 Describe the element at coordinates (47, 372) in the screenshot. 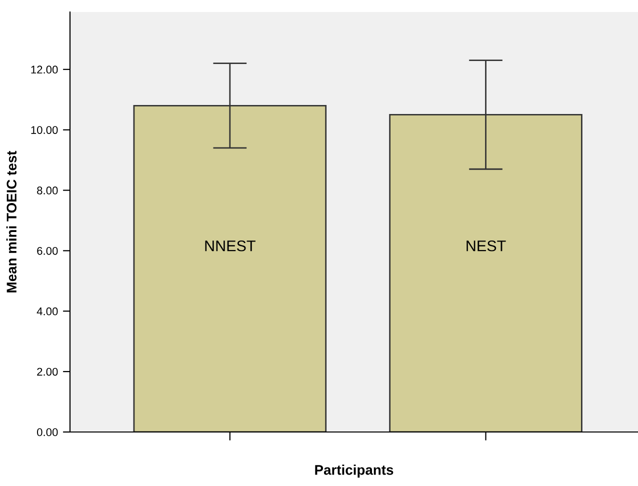

I see `y-tick-label: 2.00` at that location.